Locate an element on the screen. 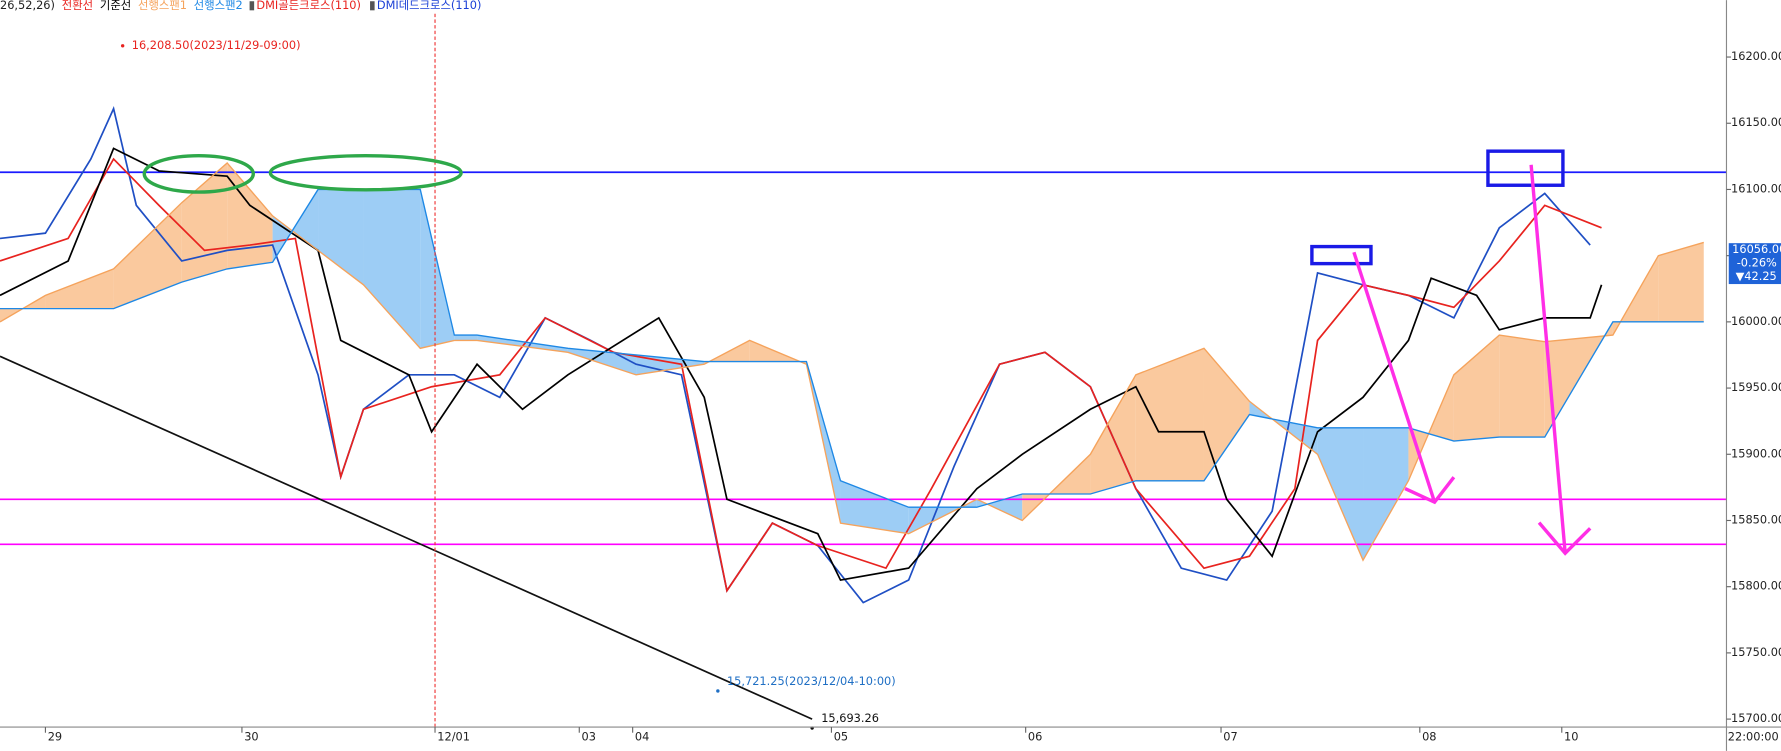  x-tick-label: 12/01 is located at coordinates (453, 736).